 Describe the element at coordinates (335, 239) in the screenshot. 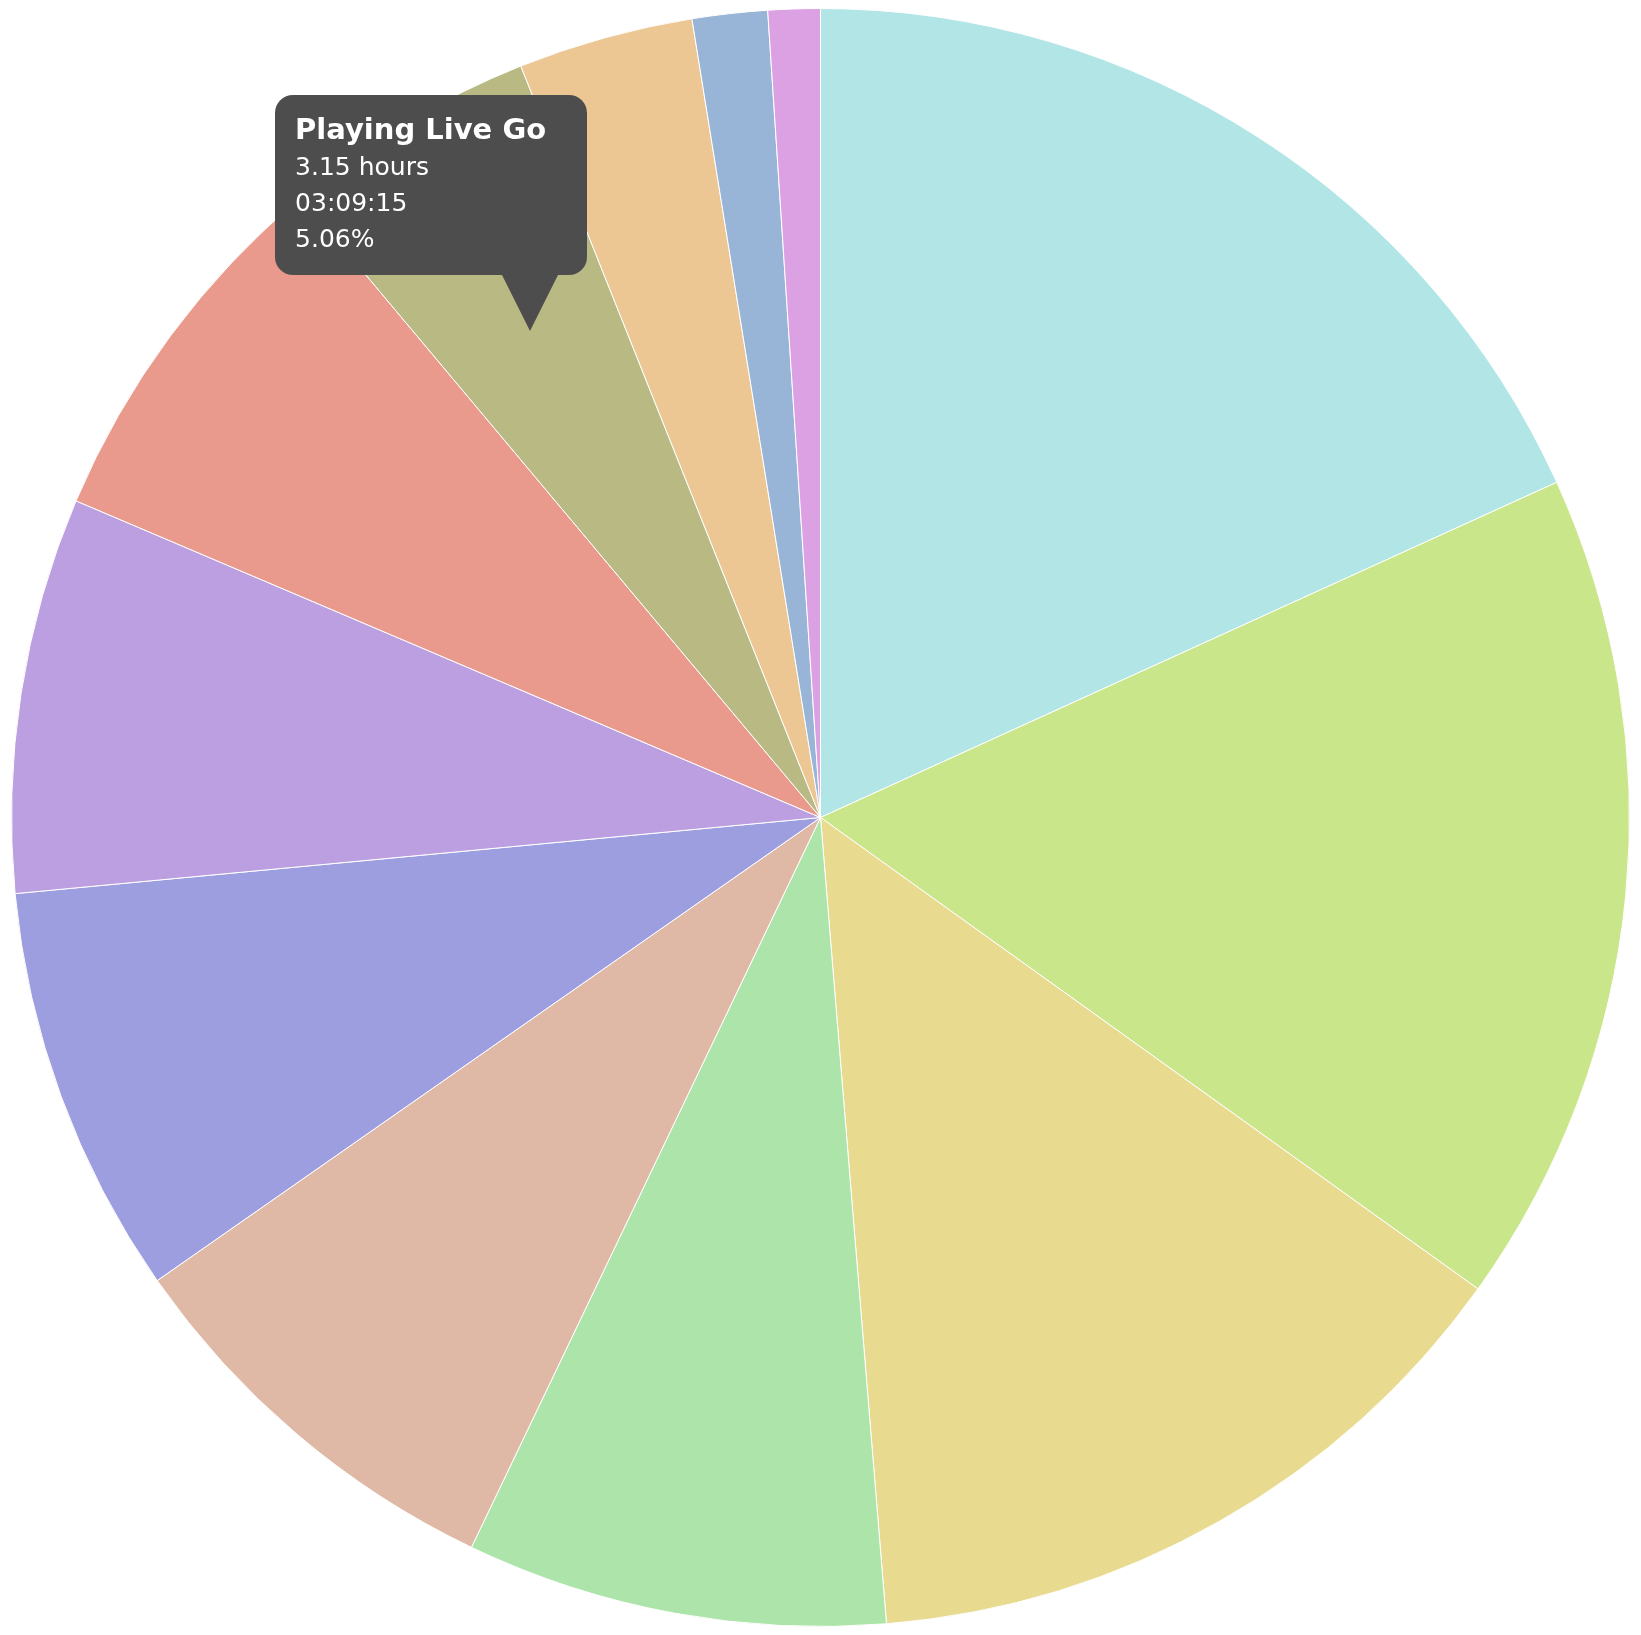

I see `text: 5.06%` at that location.